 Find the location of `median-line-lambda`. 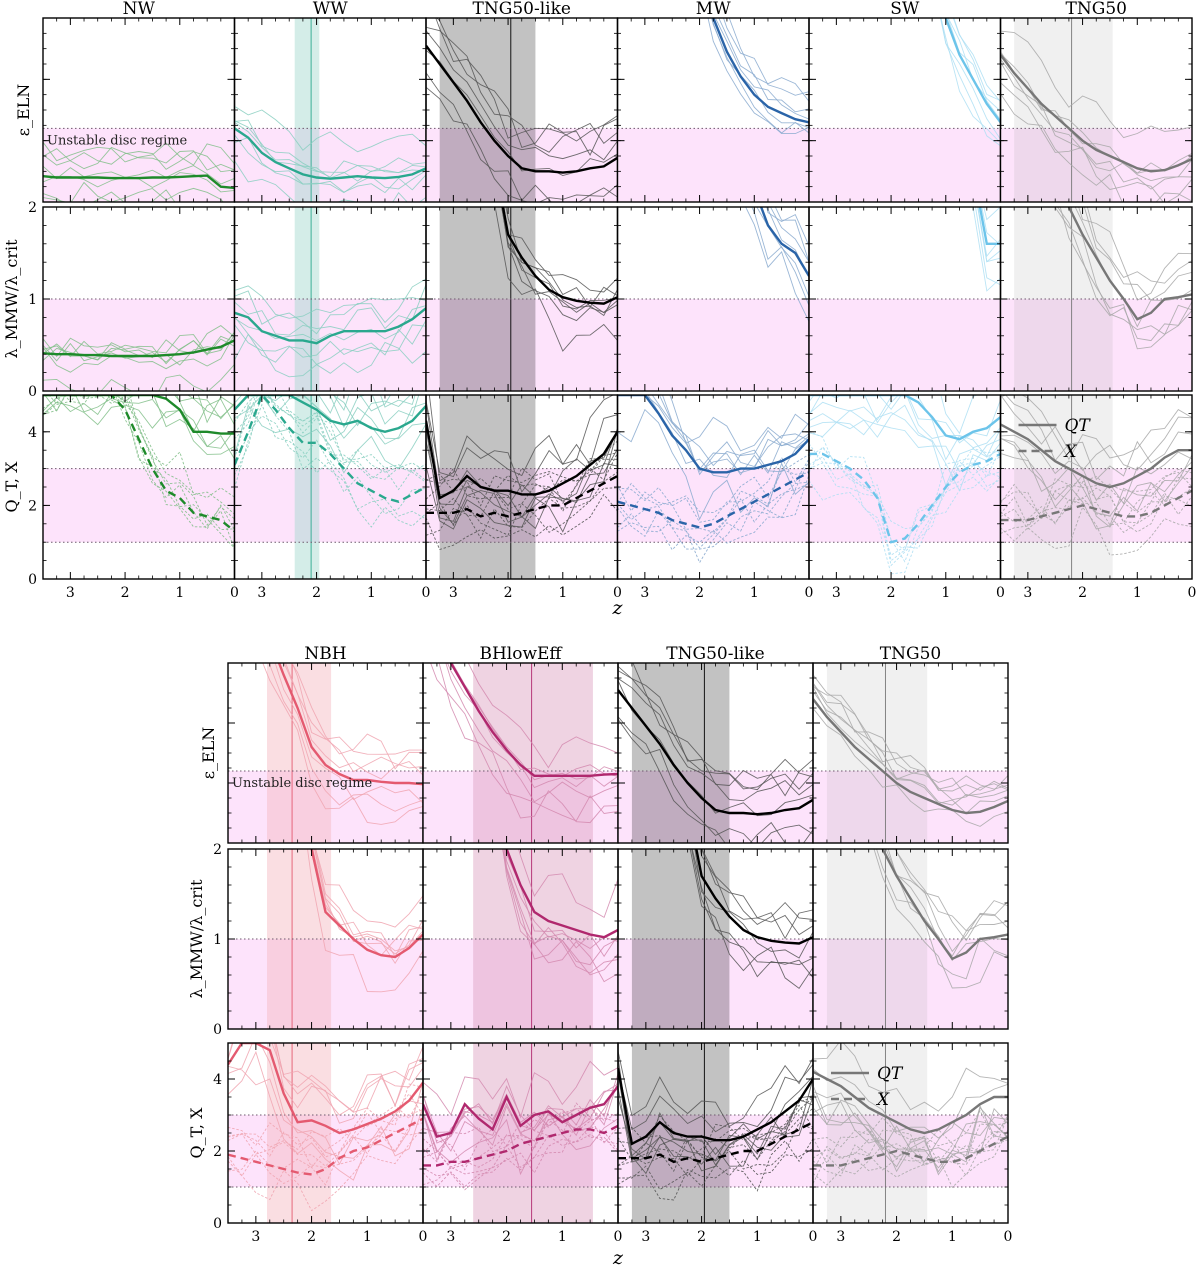

median-line-lambda is located at coordinates (559, 256).